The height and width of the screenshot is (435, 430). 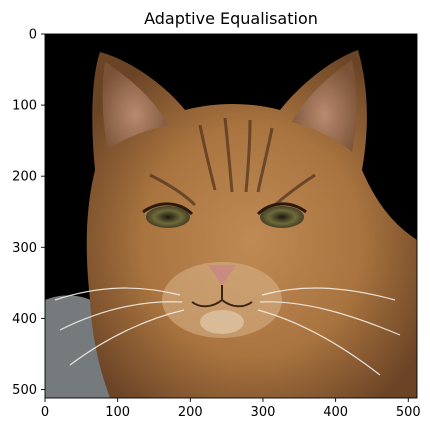 What do you see at coordinates (33, 35) in the screenshot?
I see `y-tick-label: 0` at bounding box center [33, 35].